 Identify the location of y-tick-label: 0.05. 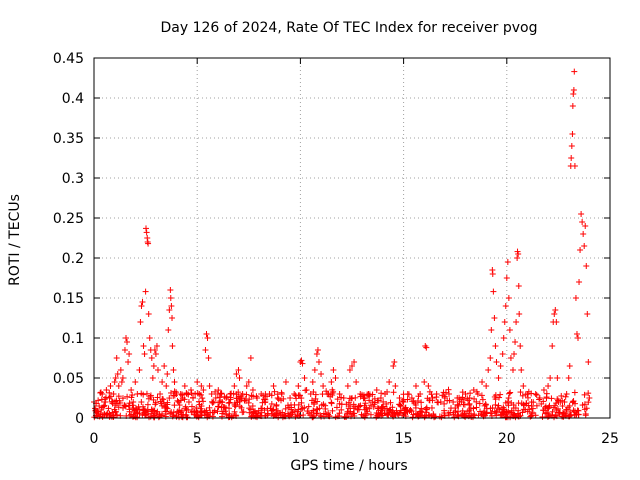
(68, 379).